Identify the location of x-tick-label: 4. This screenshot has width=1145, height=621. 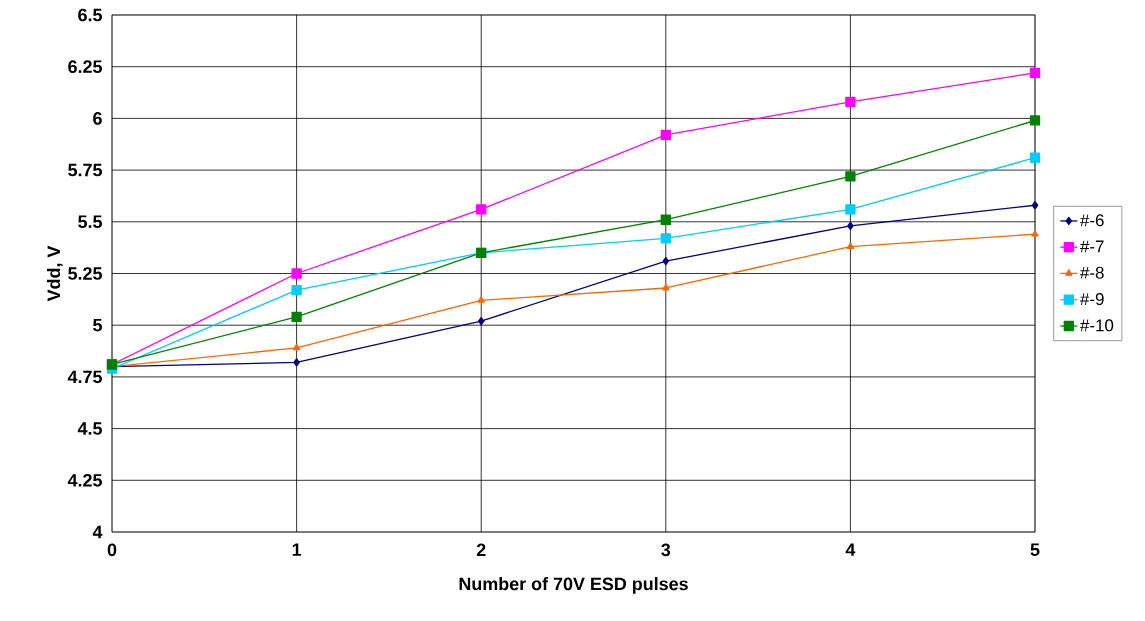
(850, 549).